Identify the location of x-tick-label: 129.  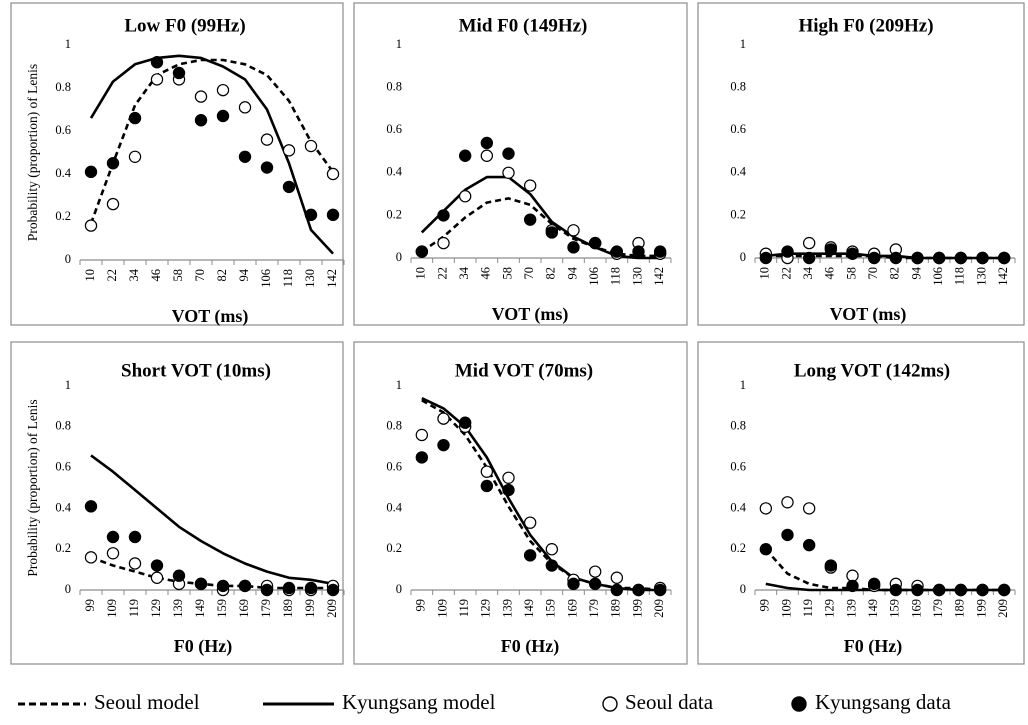
(156, 608).